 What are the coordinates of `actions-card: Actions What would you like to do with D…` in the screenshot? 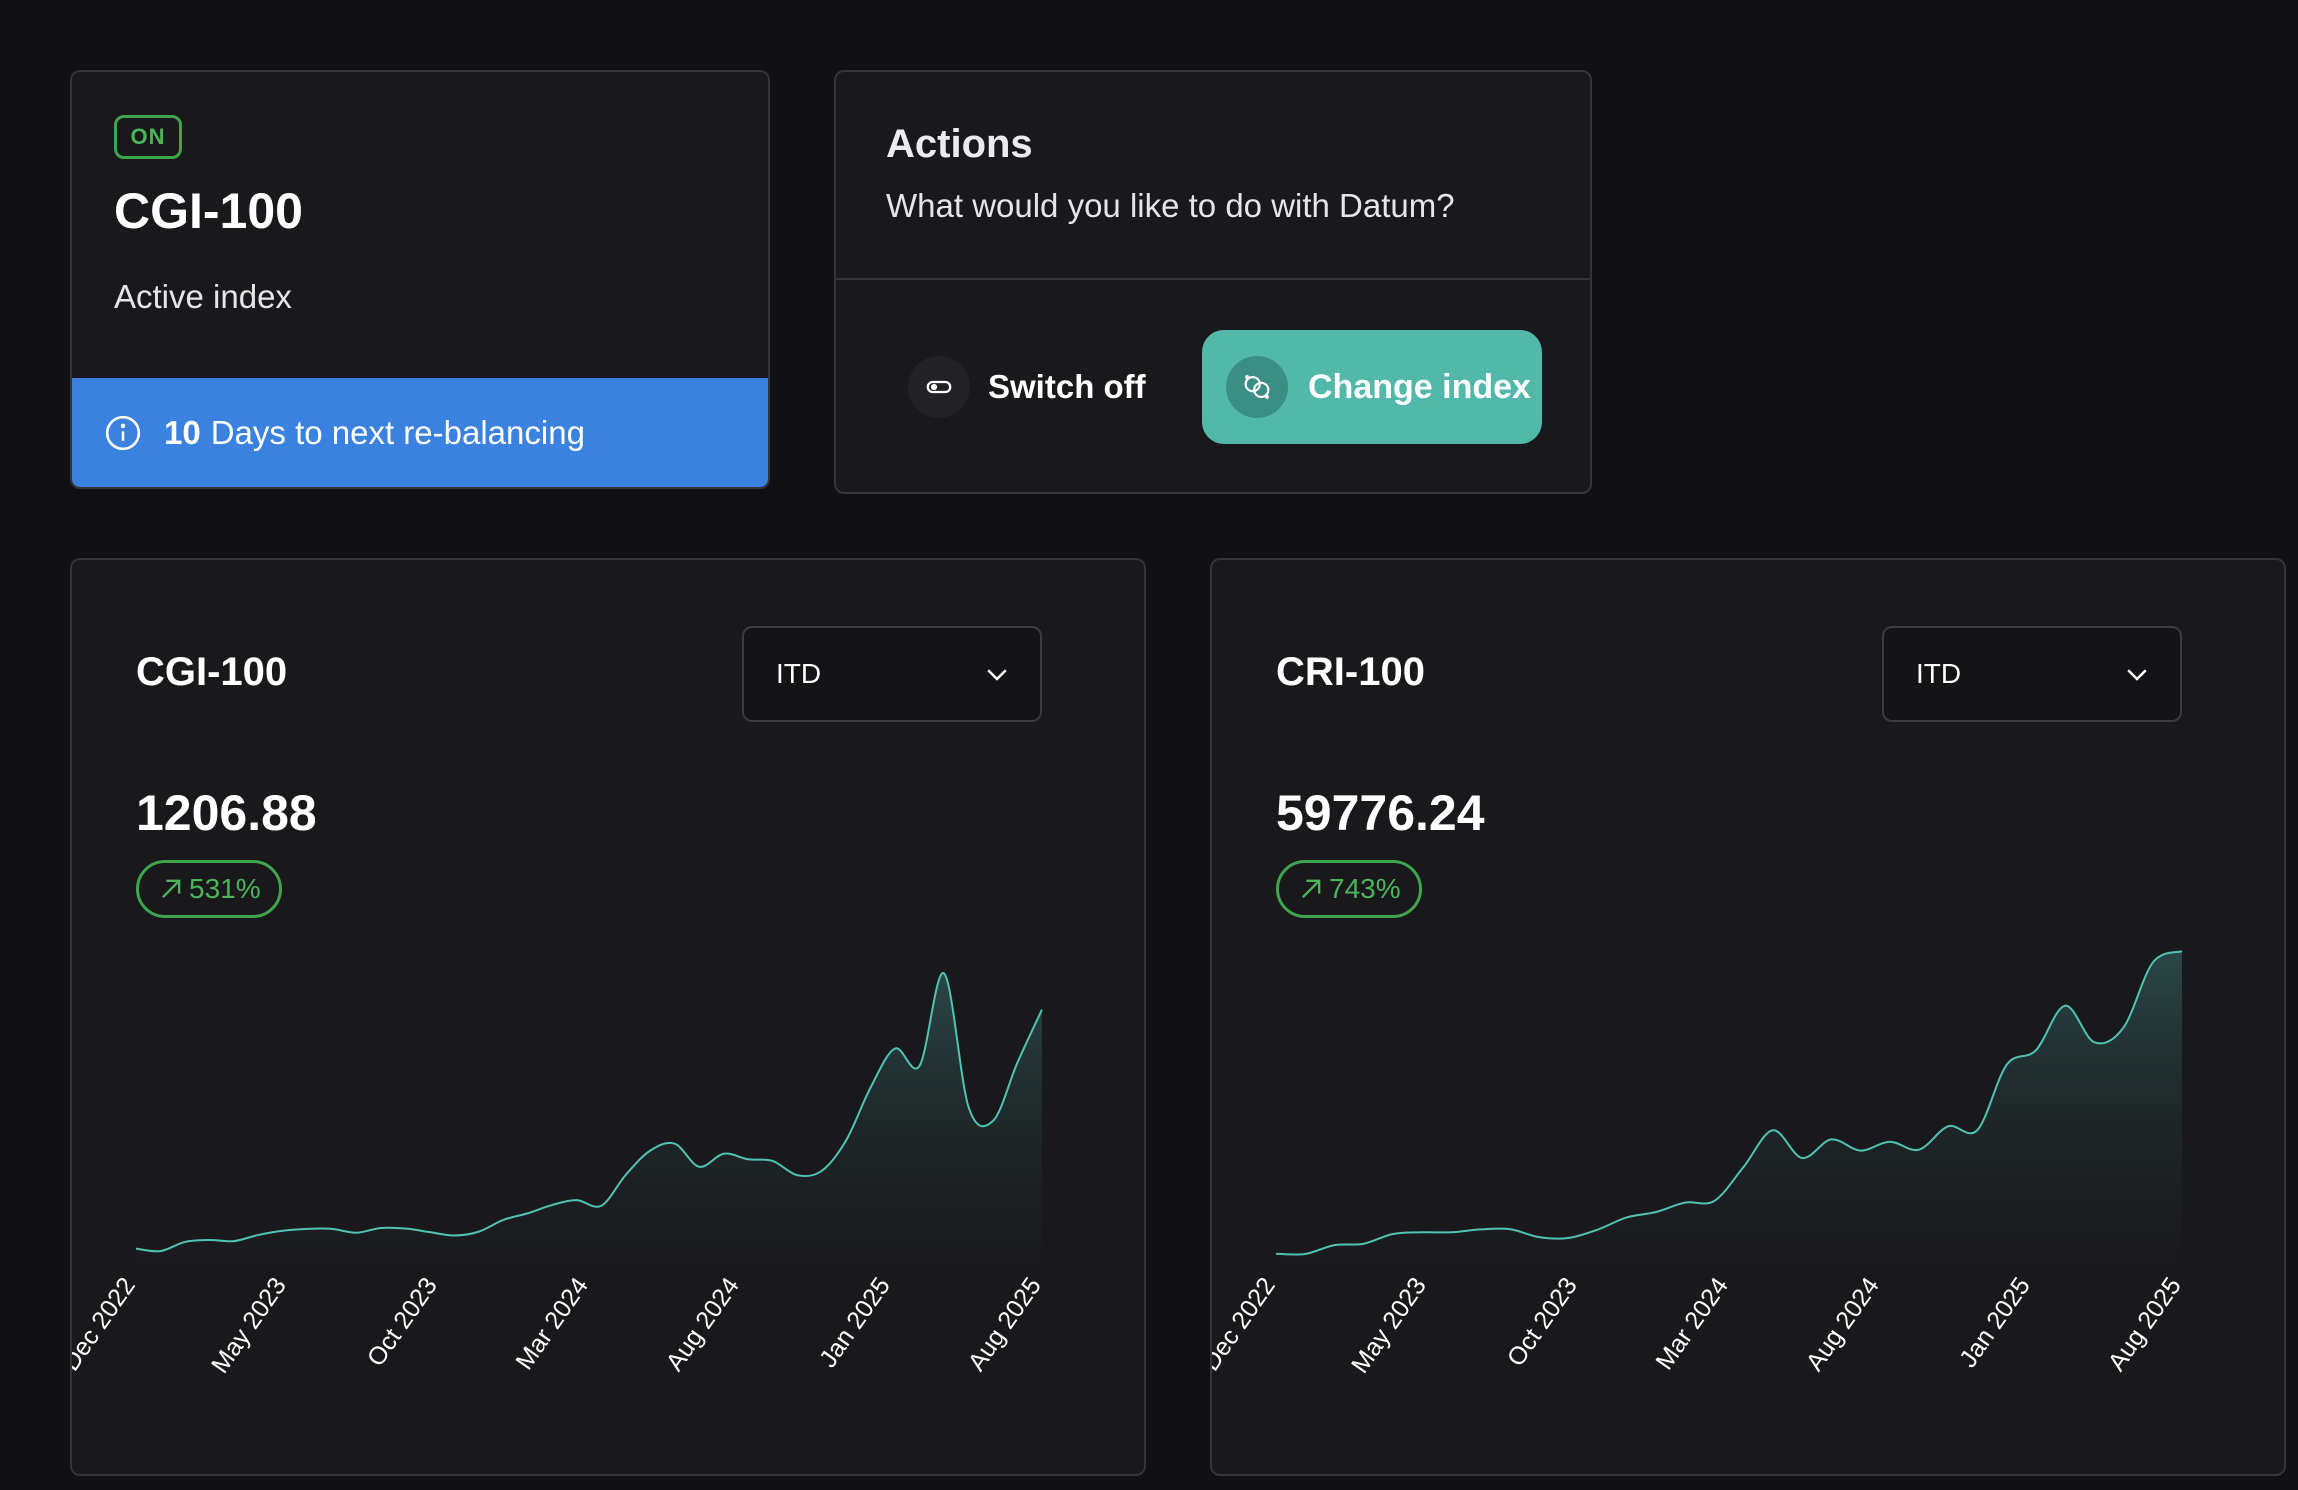 It's located at (1213, 282).